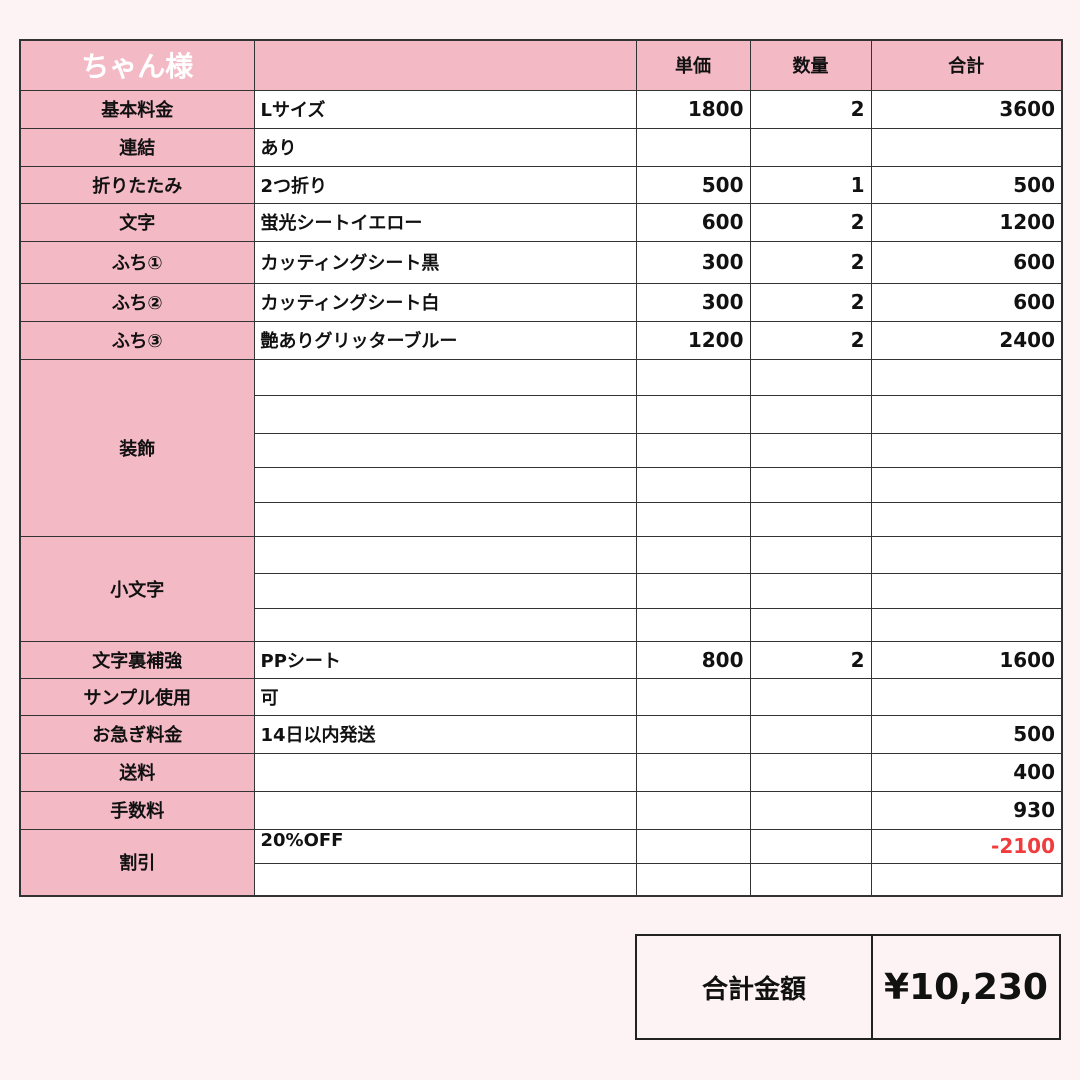  What do you see at coordinates (810, 184) in the screenshot?
I see `quantity-cell: 1` at bounding box center [810, 184].